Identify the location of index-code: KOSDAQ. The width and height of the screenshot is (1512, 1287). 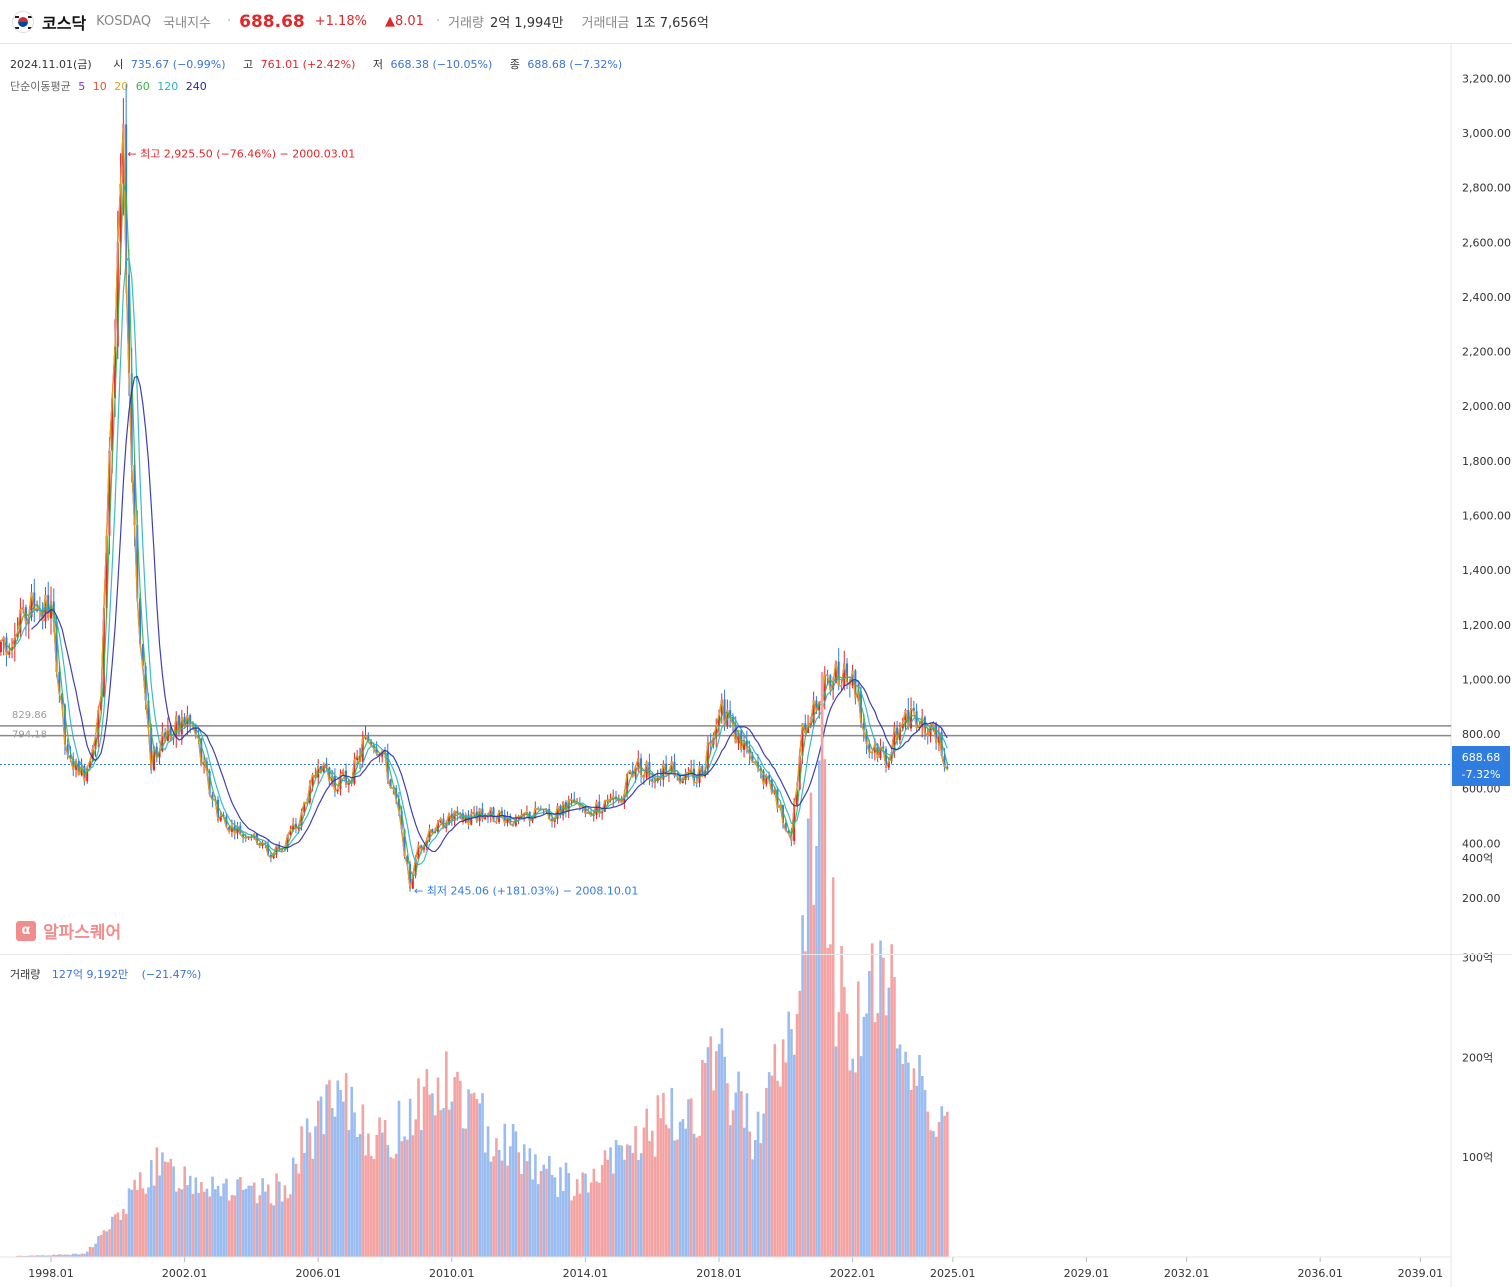
(124, 21).